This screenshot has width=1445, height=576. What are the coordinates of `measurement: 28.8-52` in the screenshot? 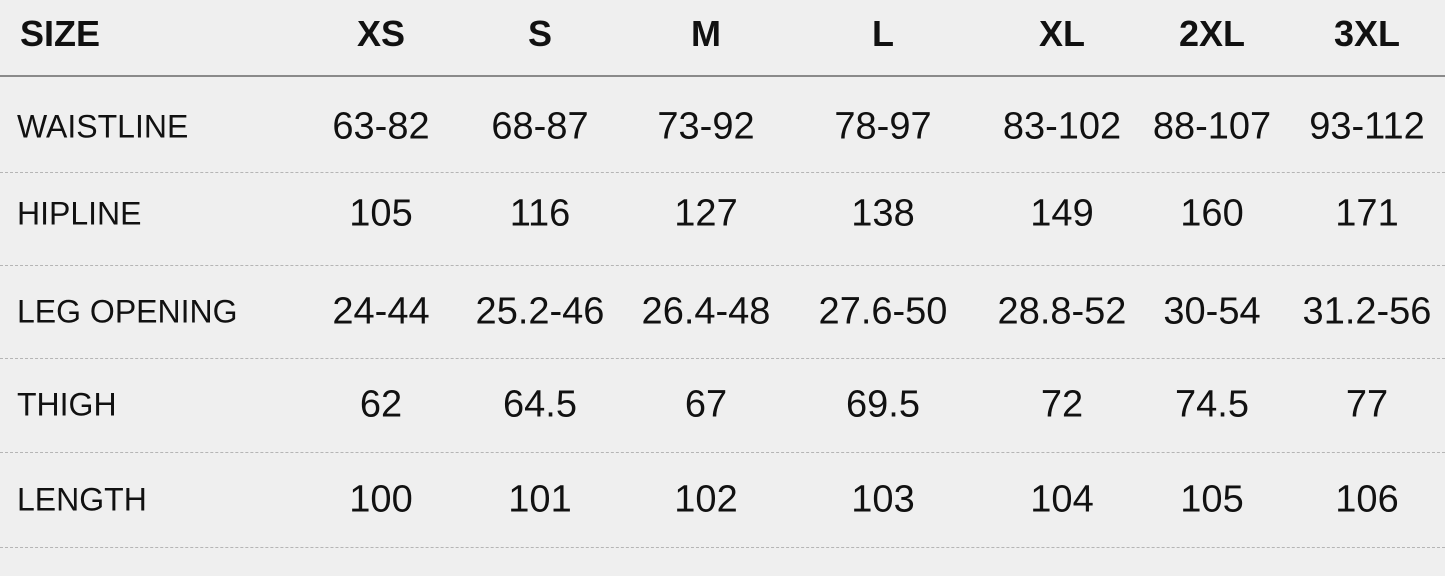 It's located at (1062, 311).